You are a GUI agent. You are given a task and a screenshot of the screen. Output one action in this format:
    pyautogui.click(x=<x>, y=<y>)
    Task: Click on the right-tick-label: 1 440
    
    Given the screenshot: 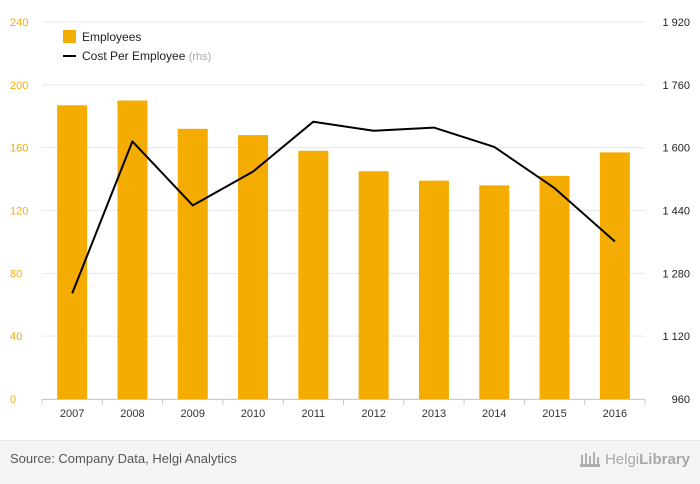 What is the action you would take?
    pyautogui.click(x=676, y=212)
    